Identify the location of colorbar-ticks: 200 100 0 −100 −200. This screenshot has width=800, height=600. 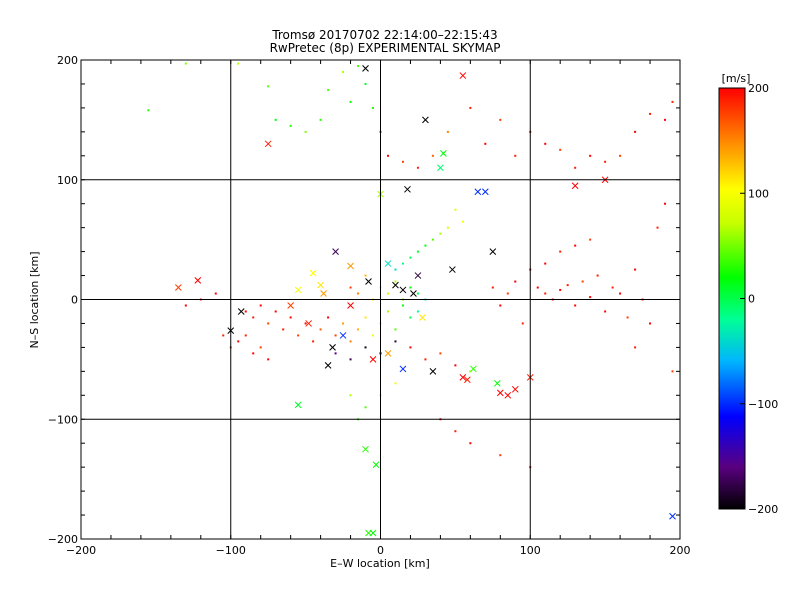
(759, 299).